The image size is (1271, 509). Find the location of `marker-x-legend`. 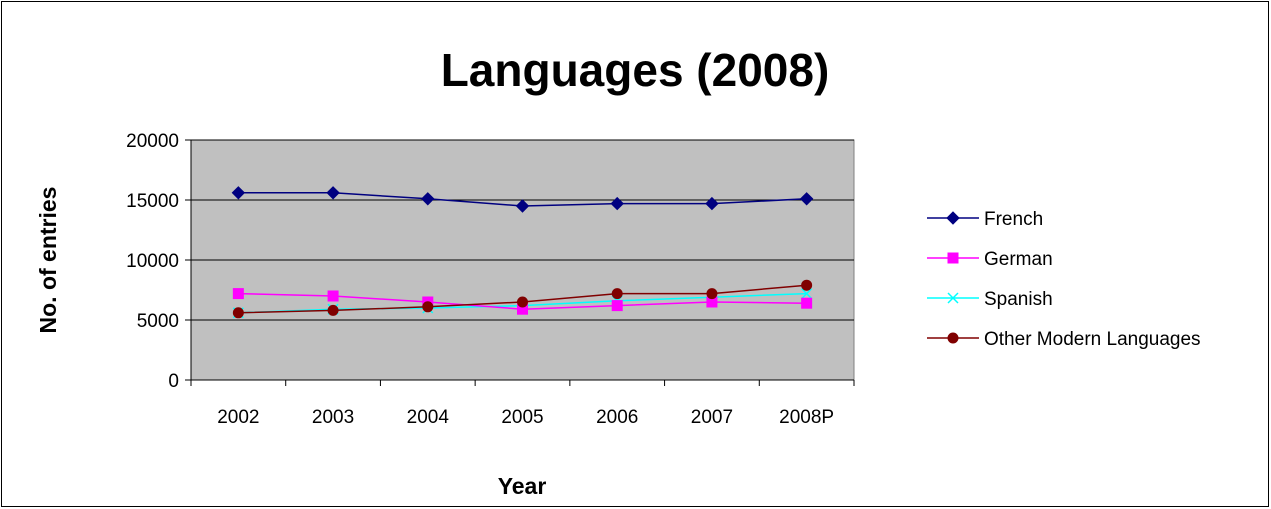

marker-x-legend is located at coordinates (953, 298).